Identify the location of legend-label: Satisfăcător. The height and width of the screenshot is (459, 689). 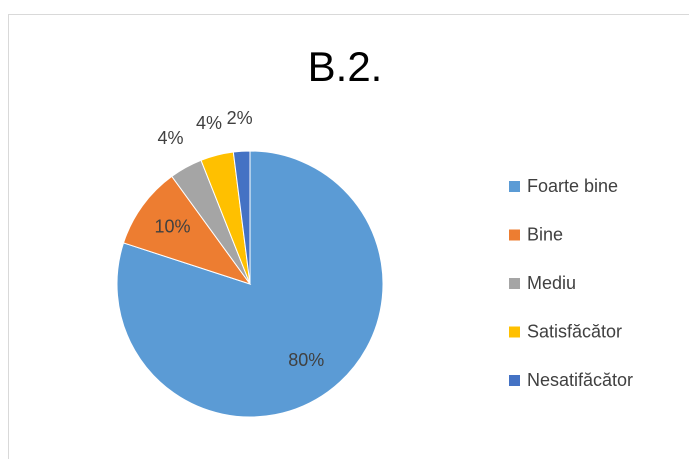
(574, 331).